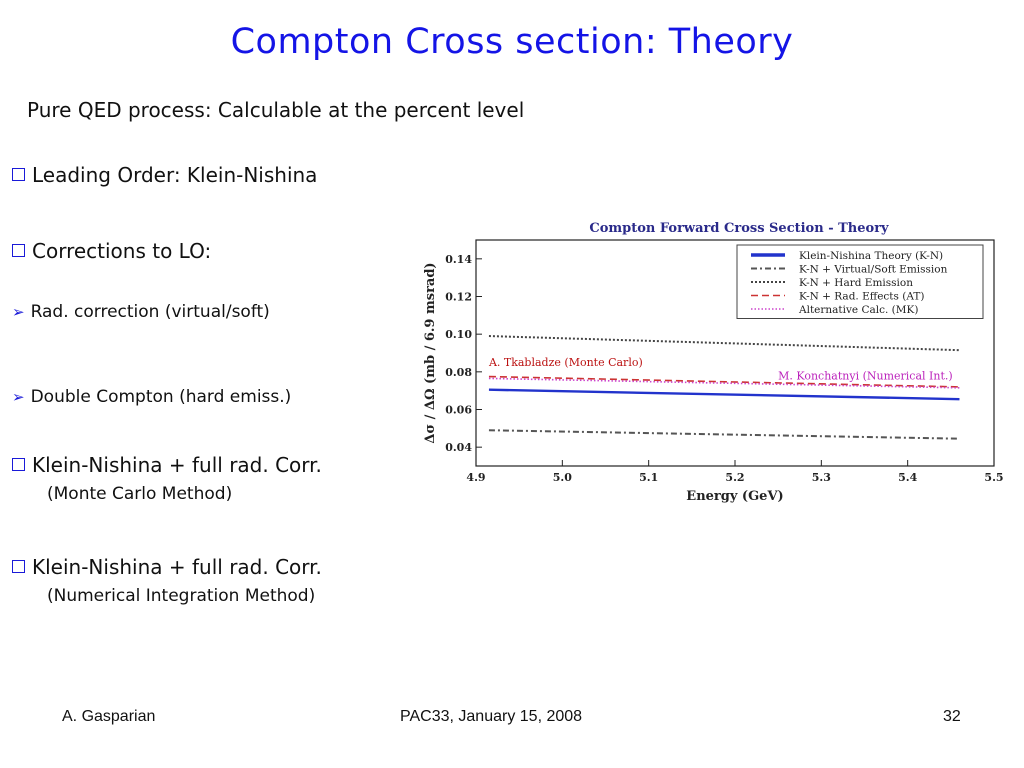  I want to click on y-tick-label: 0.06, so click(458, 410).